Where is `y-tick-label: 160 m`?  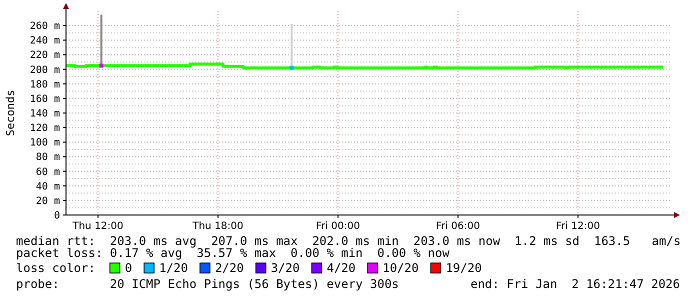 y-tick-label: 160 m is located at coordinates (45, 99).